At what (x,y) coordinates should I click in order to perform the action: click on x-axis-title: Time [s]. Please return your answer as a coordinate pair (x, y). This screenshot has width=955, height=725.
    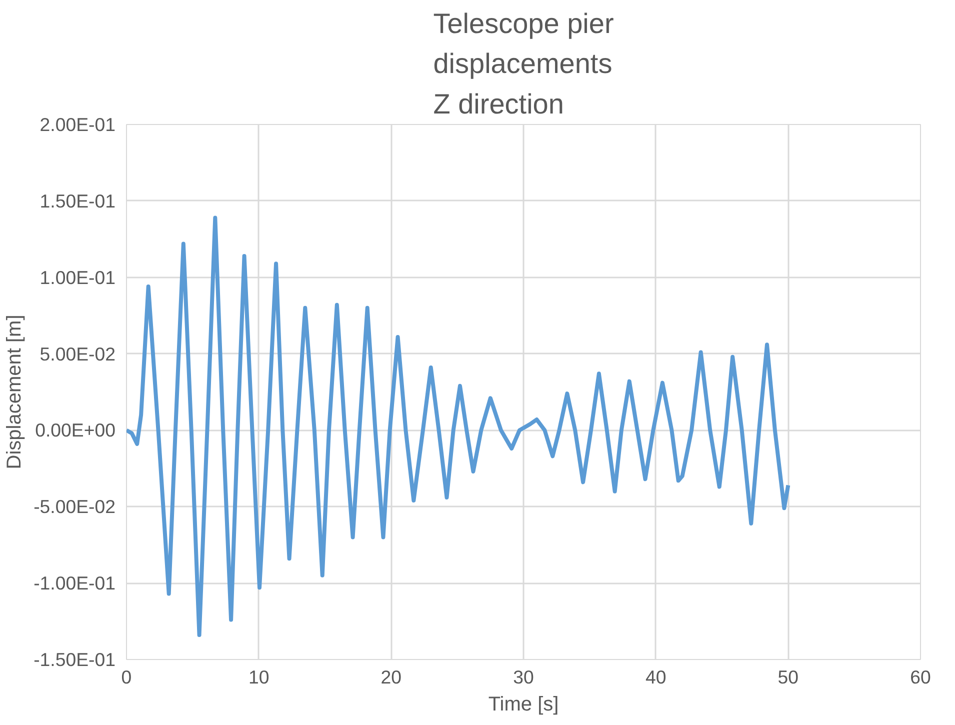
    Looking at the image, I should click on (523, 705).